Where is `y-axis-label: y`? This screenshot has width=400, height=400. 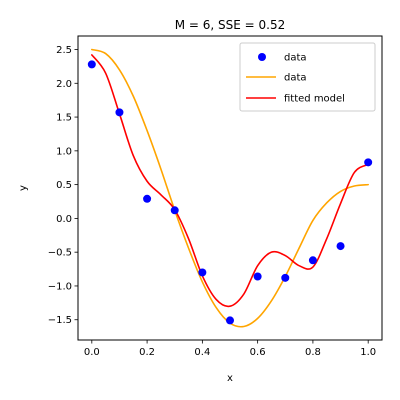 y-axis-label: y is located at coordinates (23, 188).